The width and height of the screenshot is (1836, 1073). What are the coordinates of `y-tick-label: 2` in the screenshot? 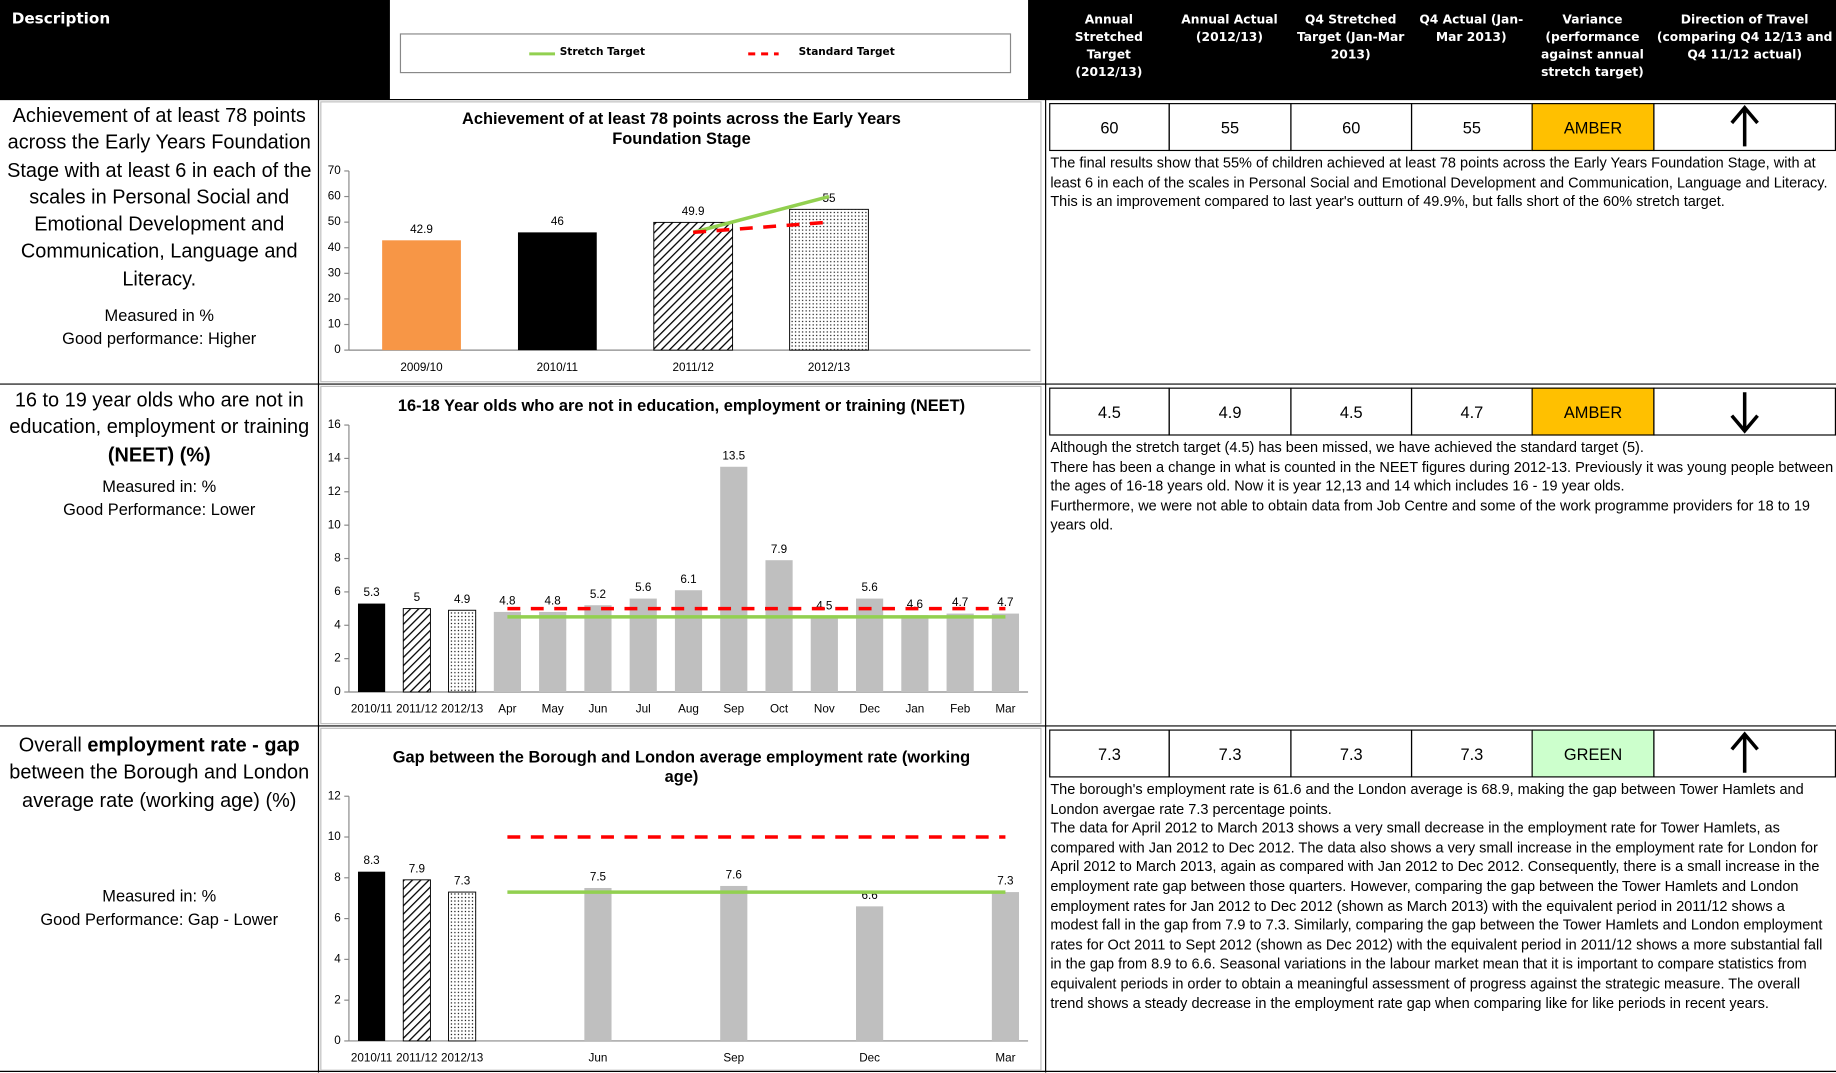 It's located at (337, 999).